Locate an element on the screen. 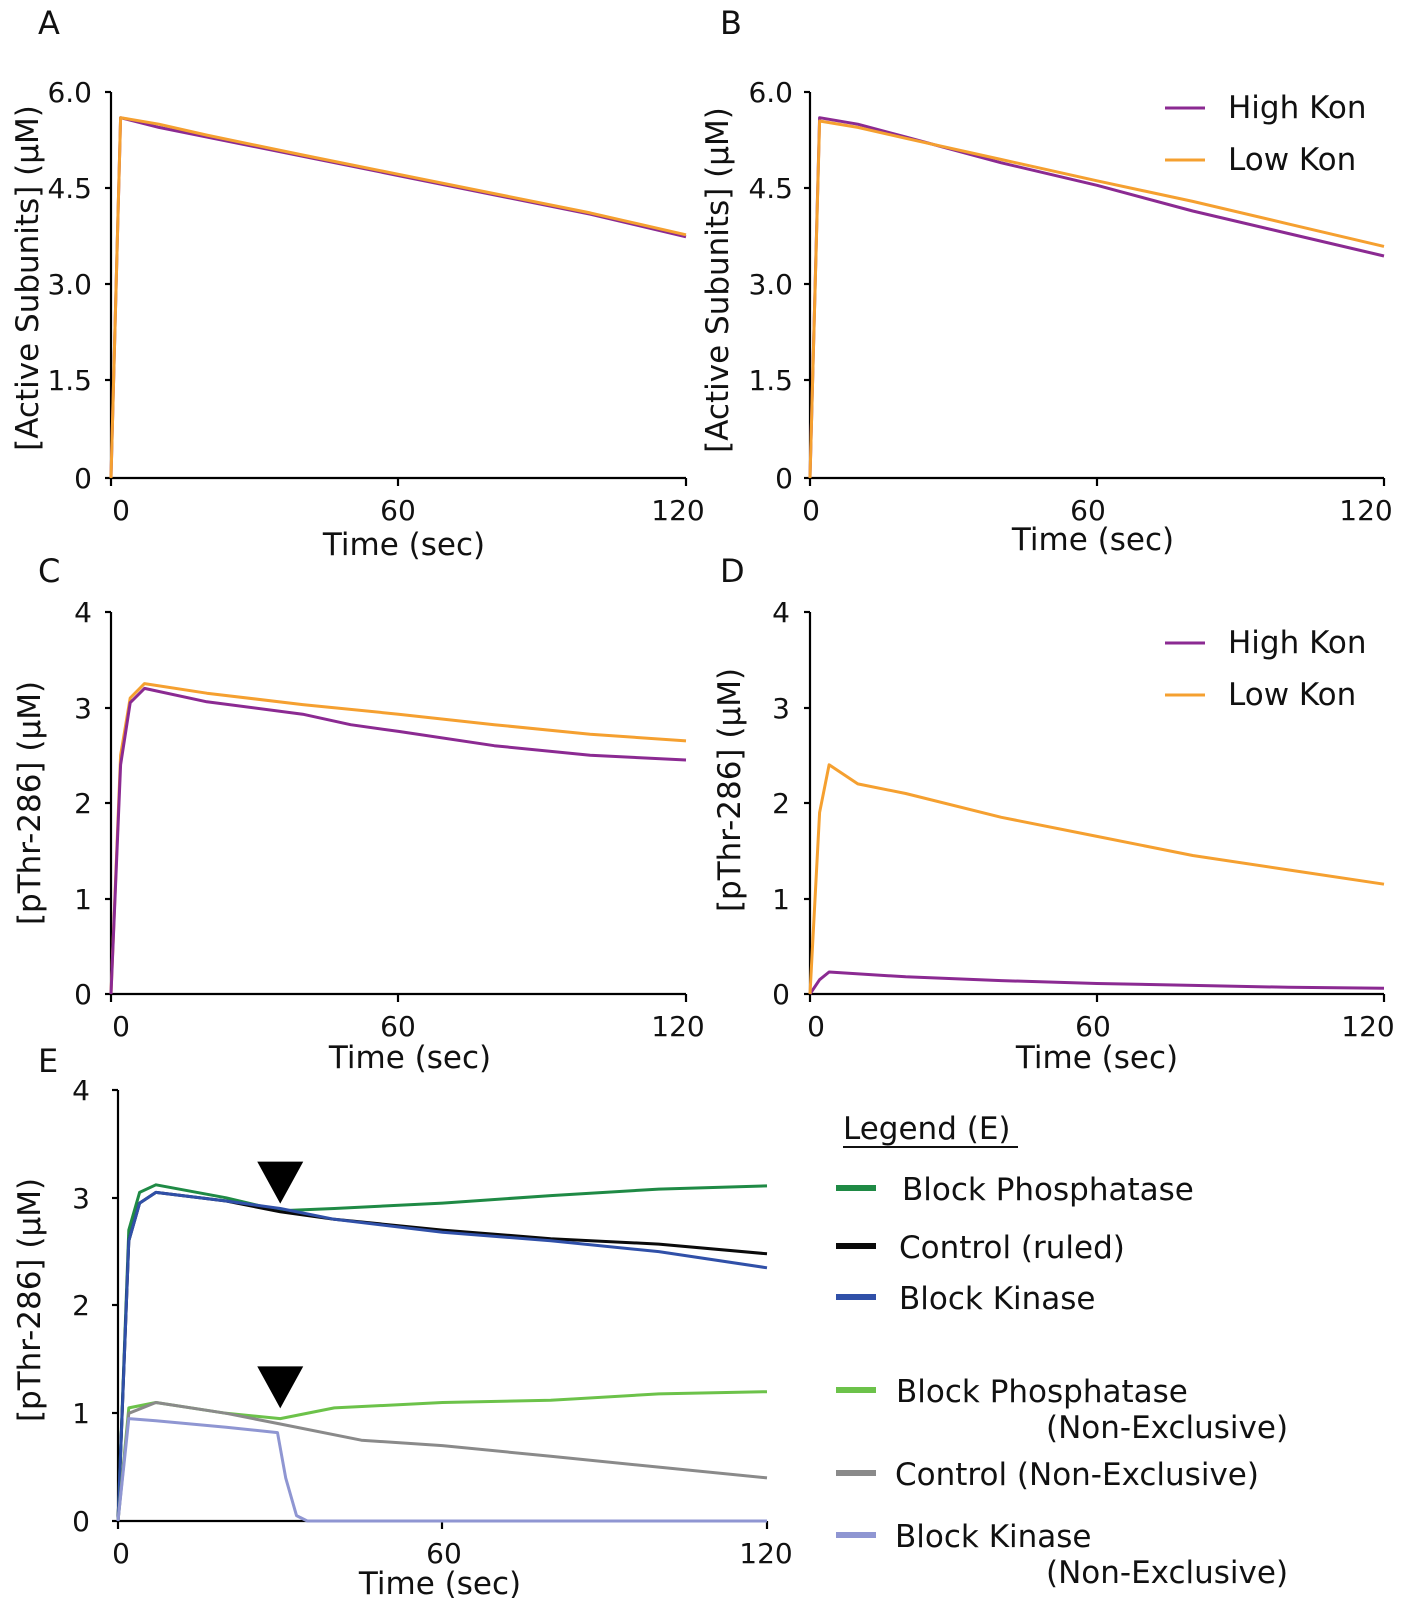 This screenshot has height=1598, width=1413. series-line-control-ruled is located at coordinates (442, 1356).